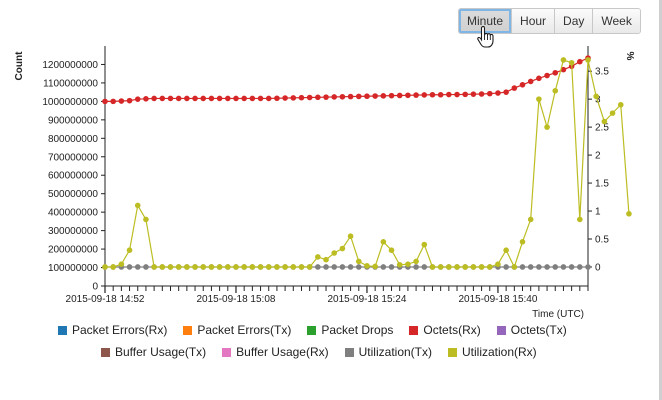 The image size is (662, 400). I want to click on hour-button: Hour, so click(534, 21).